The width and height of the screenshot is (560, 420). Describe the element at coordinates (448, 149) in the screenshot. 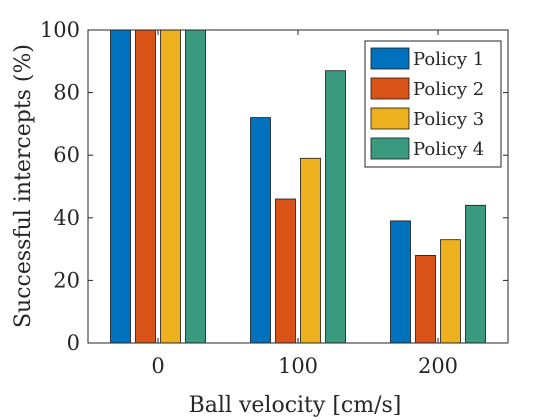

I see `legend-label: Policy 4` at that location.